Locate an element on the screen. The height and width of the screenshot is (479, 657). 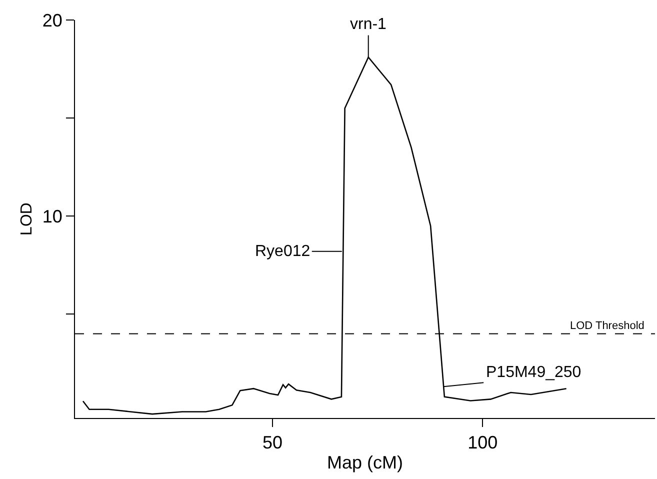
annotation: Rye012 is located at coordinates (282, 251).